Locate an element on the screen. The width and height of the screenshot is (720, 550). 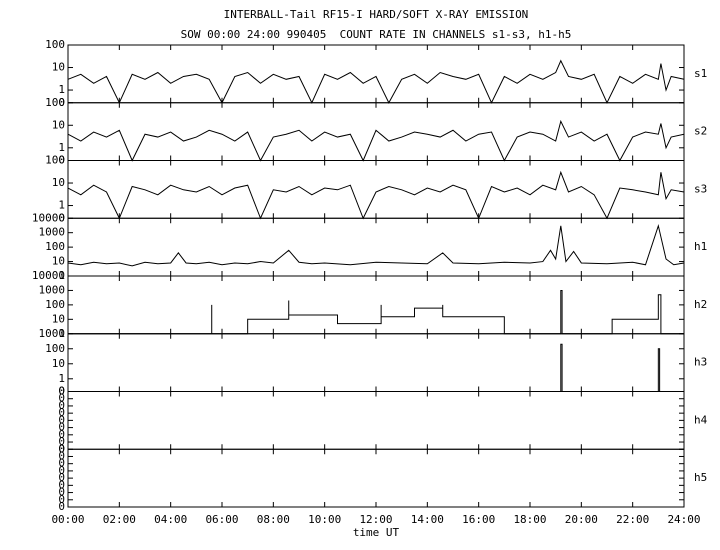
x-tick-label: 02:00 is located at coordinates (119, 519).